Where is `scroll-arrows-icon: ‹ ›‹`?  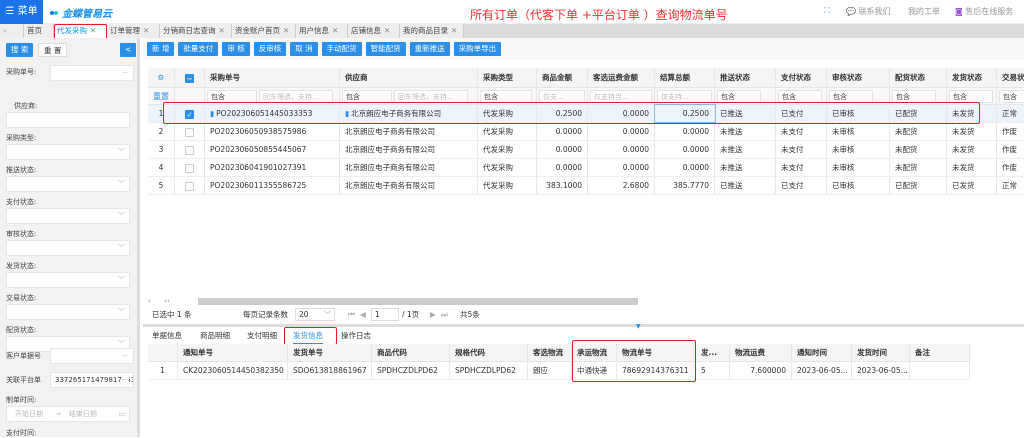
scroll-arrows-icon: ‹ ›‹ is located at coordinates (159, 301).